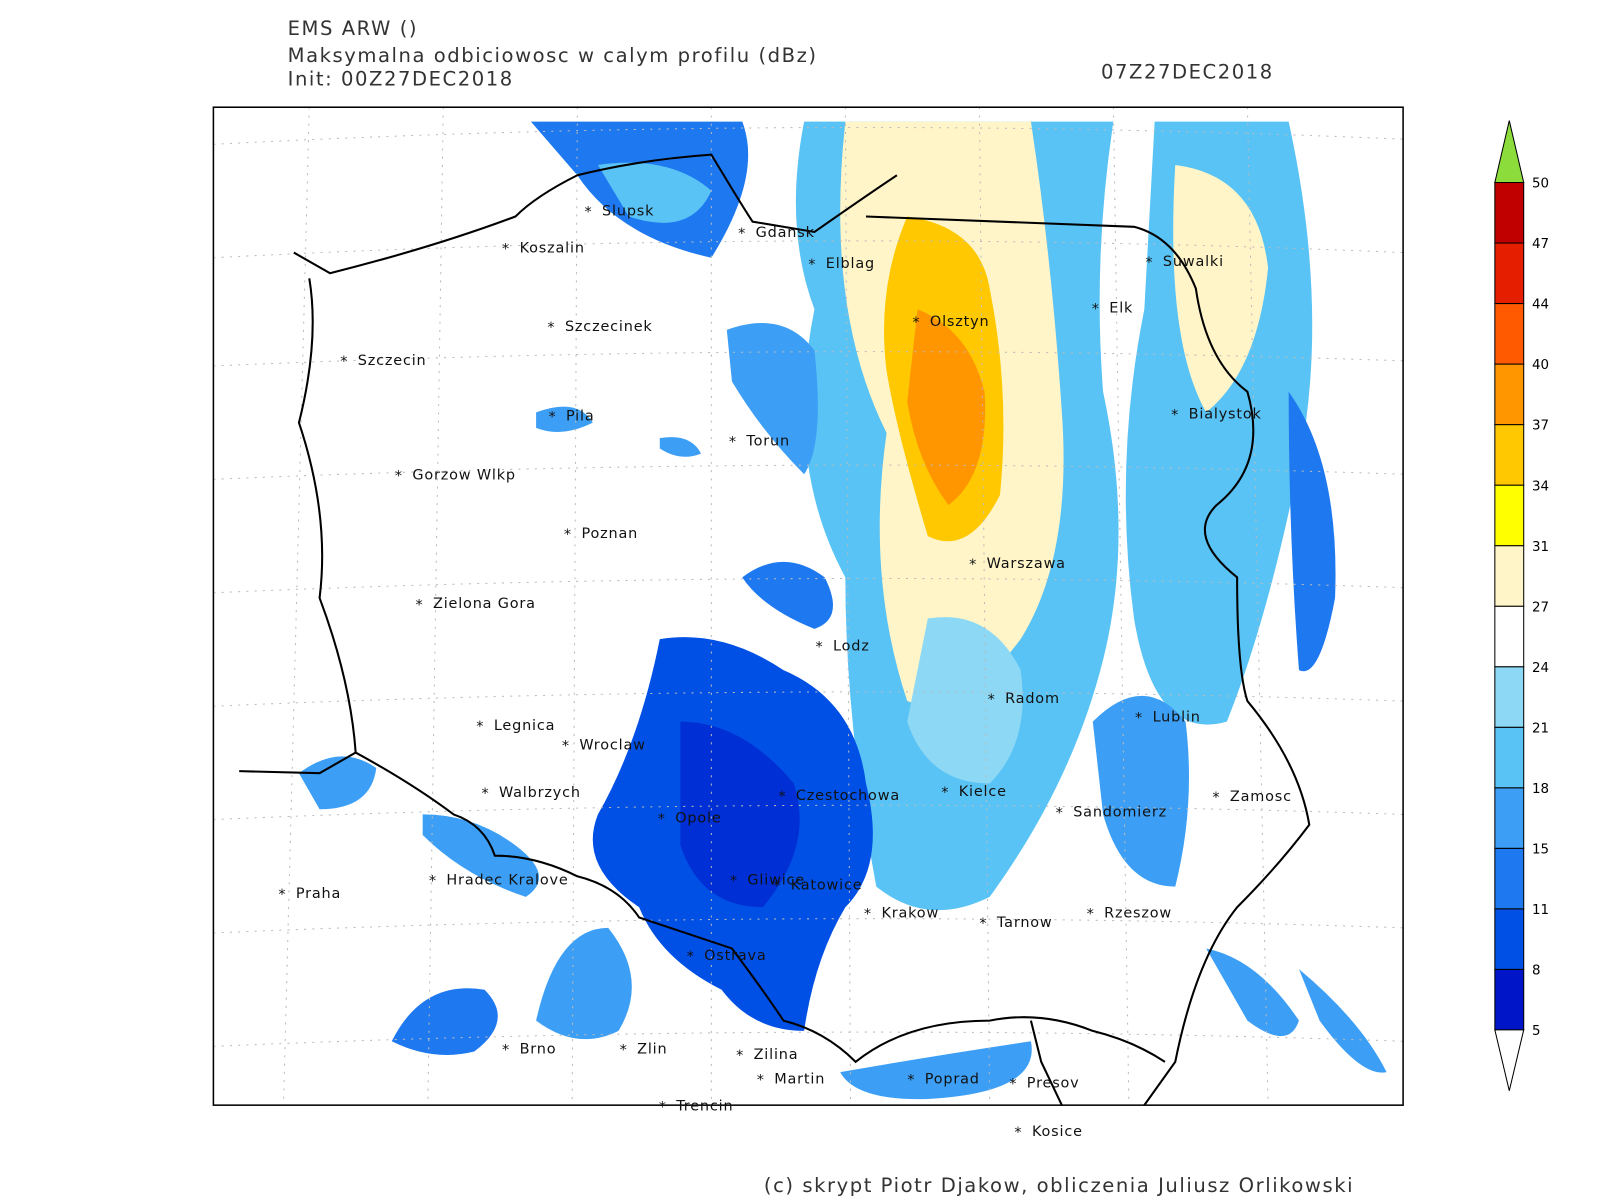  I want to click on city-label: Radom, so click(1032, 699).